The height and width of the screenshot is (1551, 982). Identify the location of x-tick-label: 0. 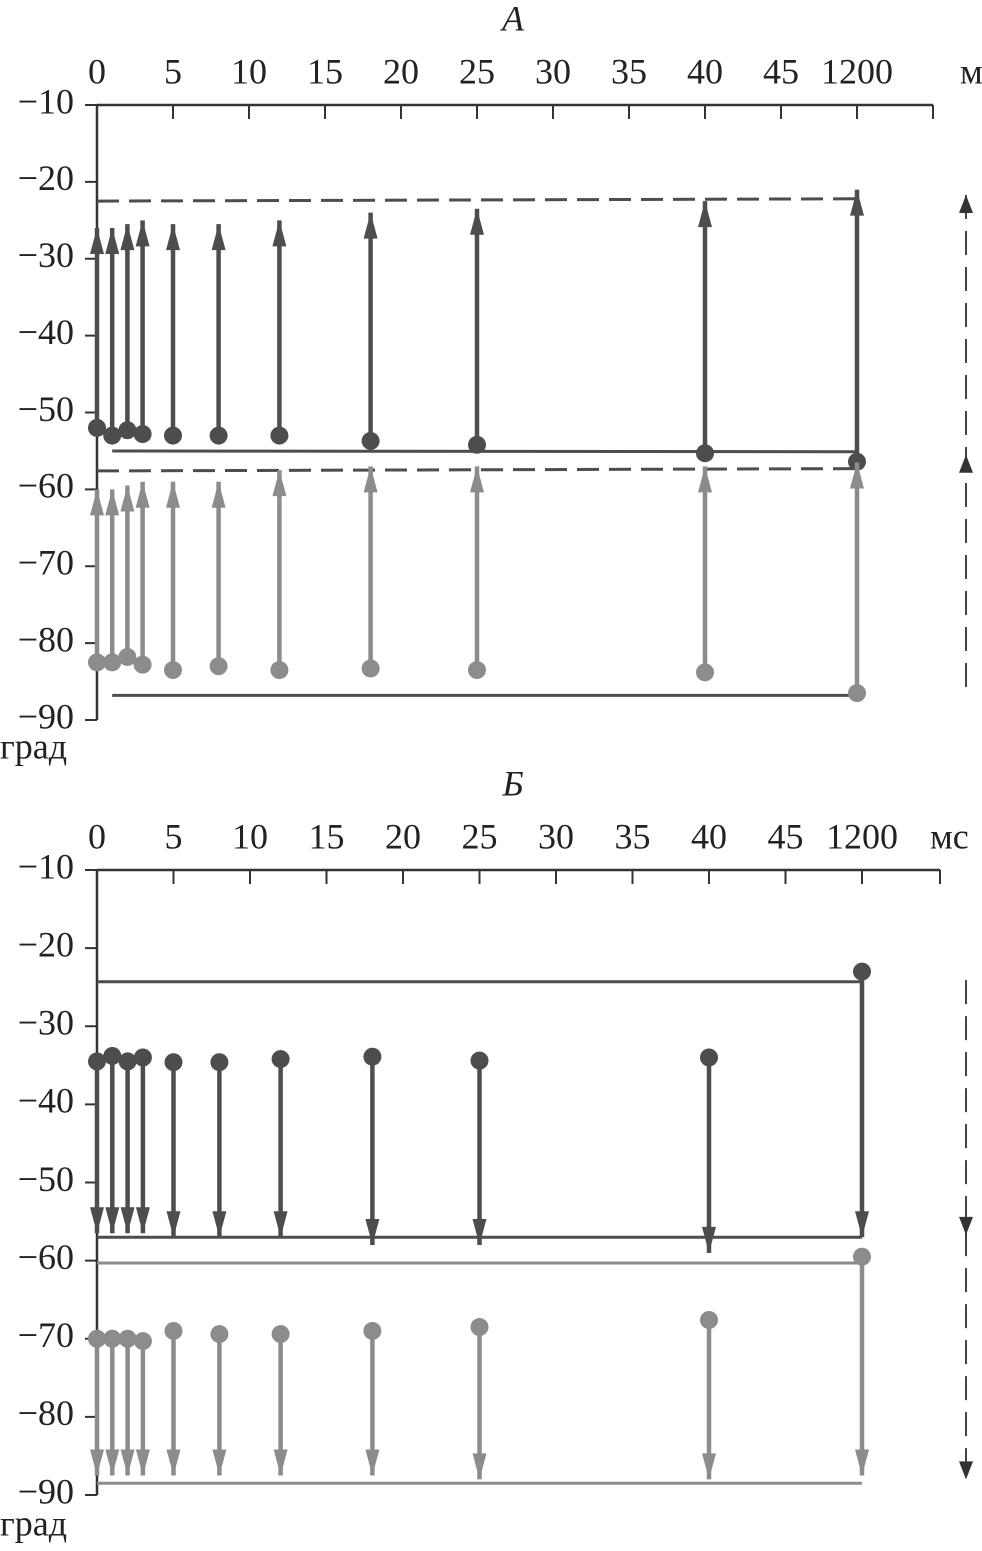
(97, 836).